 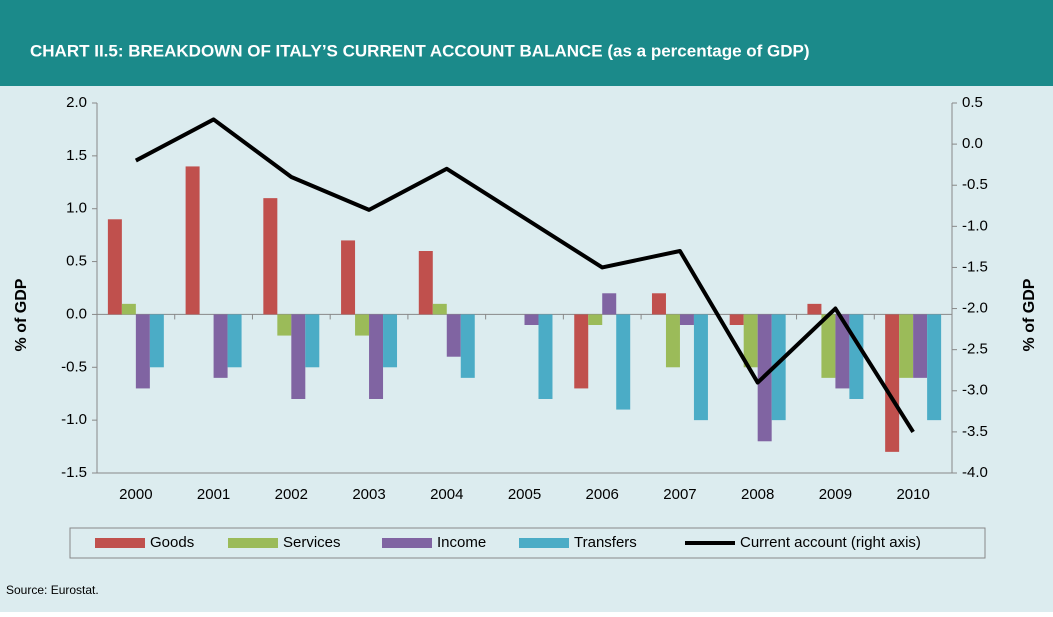 What do you see at coordinates (975, 225) in the screenshot?
I see `y2-tick-label: -1.0` at bounding box center [975, 225].